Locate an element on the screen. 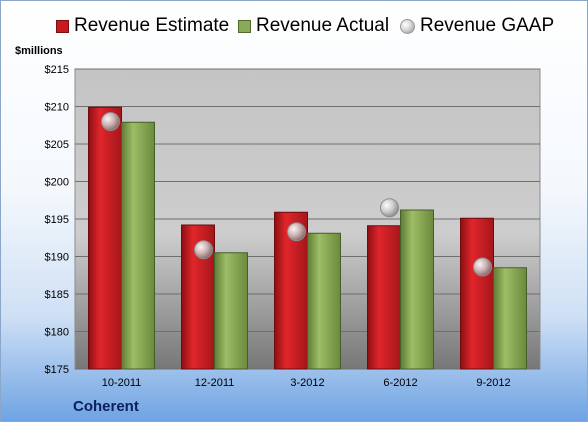 The image size is (588, 422). y-tick-label: $180 is located at coordinates (57, 333).